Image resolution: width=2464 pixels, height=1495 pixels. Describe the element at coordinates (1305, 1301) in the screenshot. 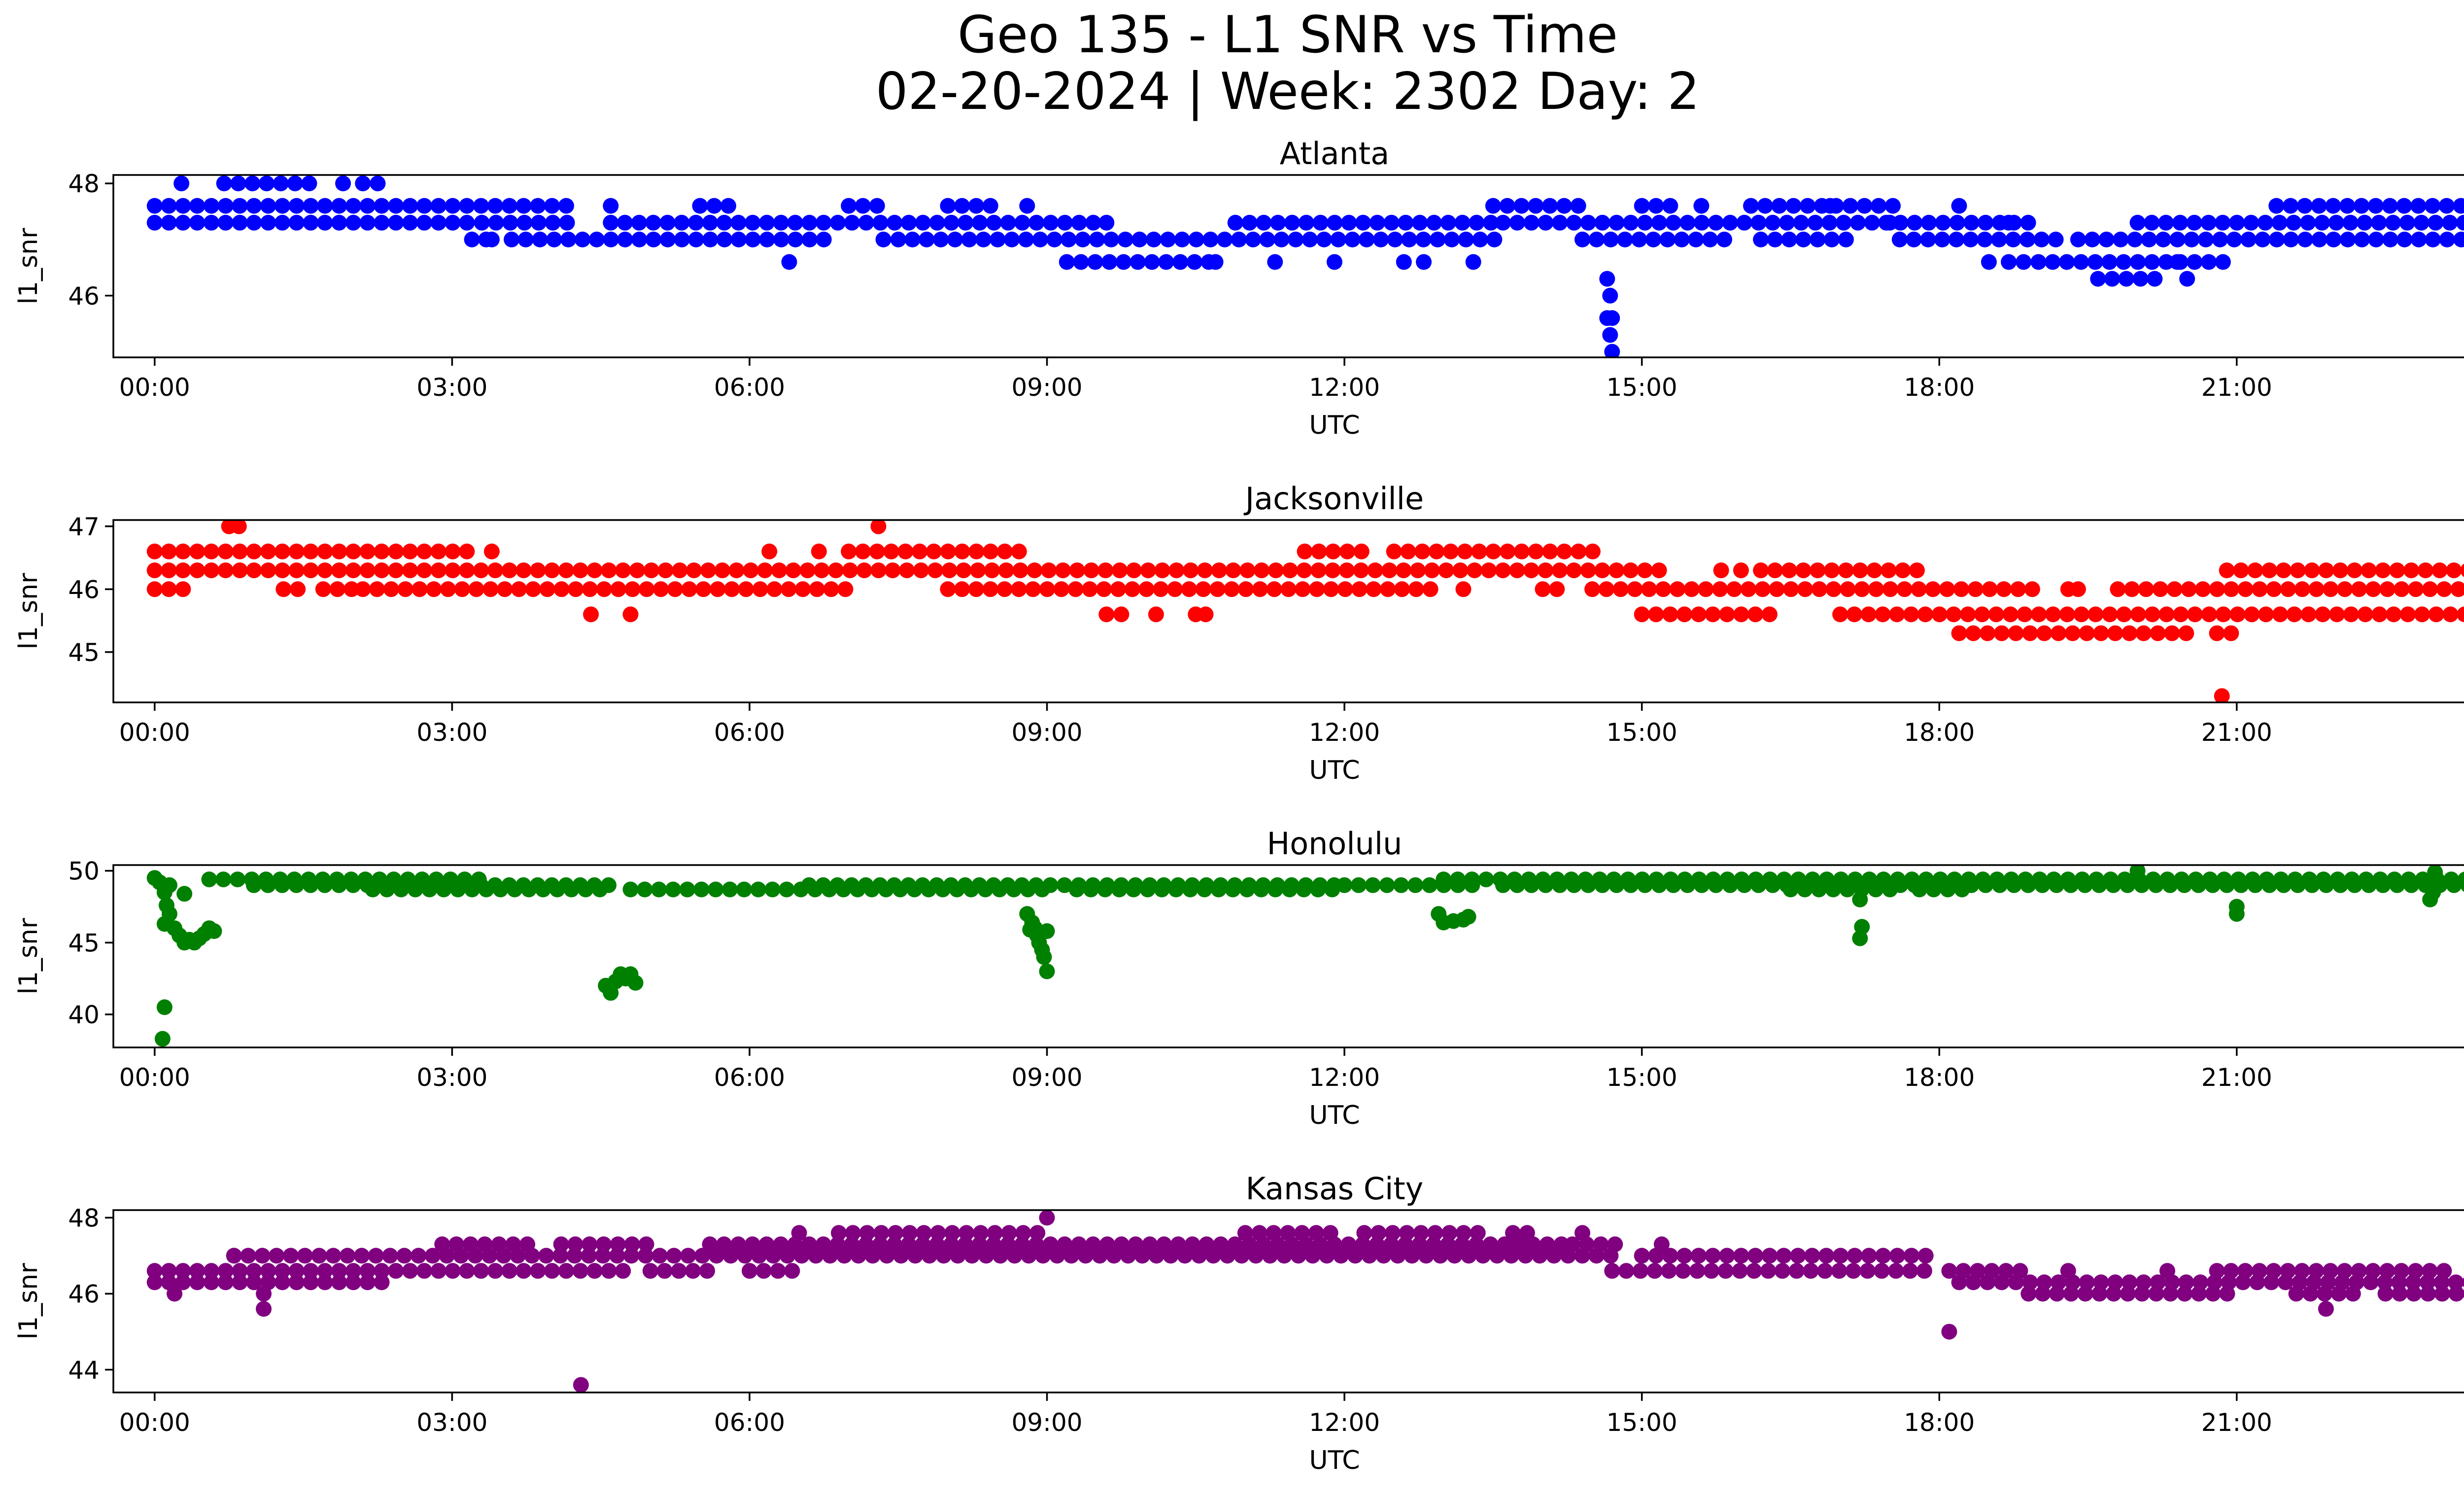

I see `scatter-series` at that location.